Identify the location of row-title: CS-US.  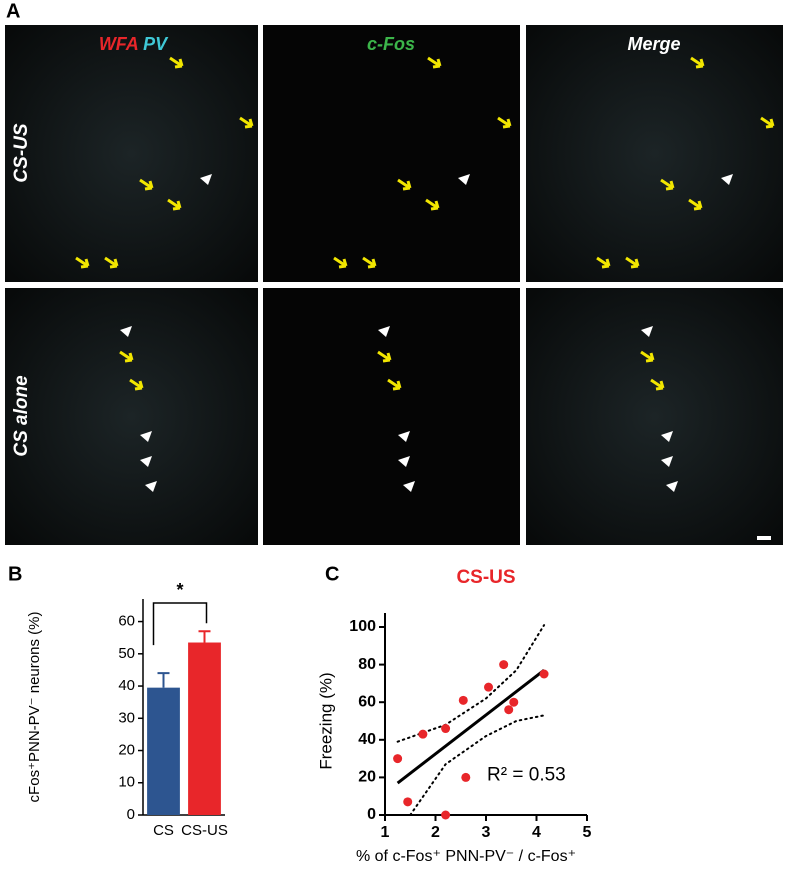
(21, 152).